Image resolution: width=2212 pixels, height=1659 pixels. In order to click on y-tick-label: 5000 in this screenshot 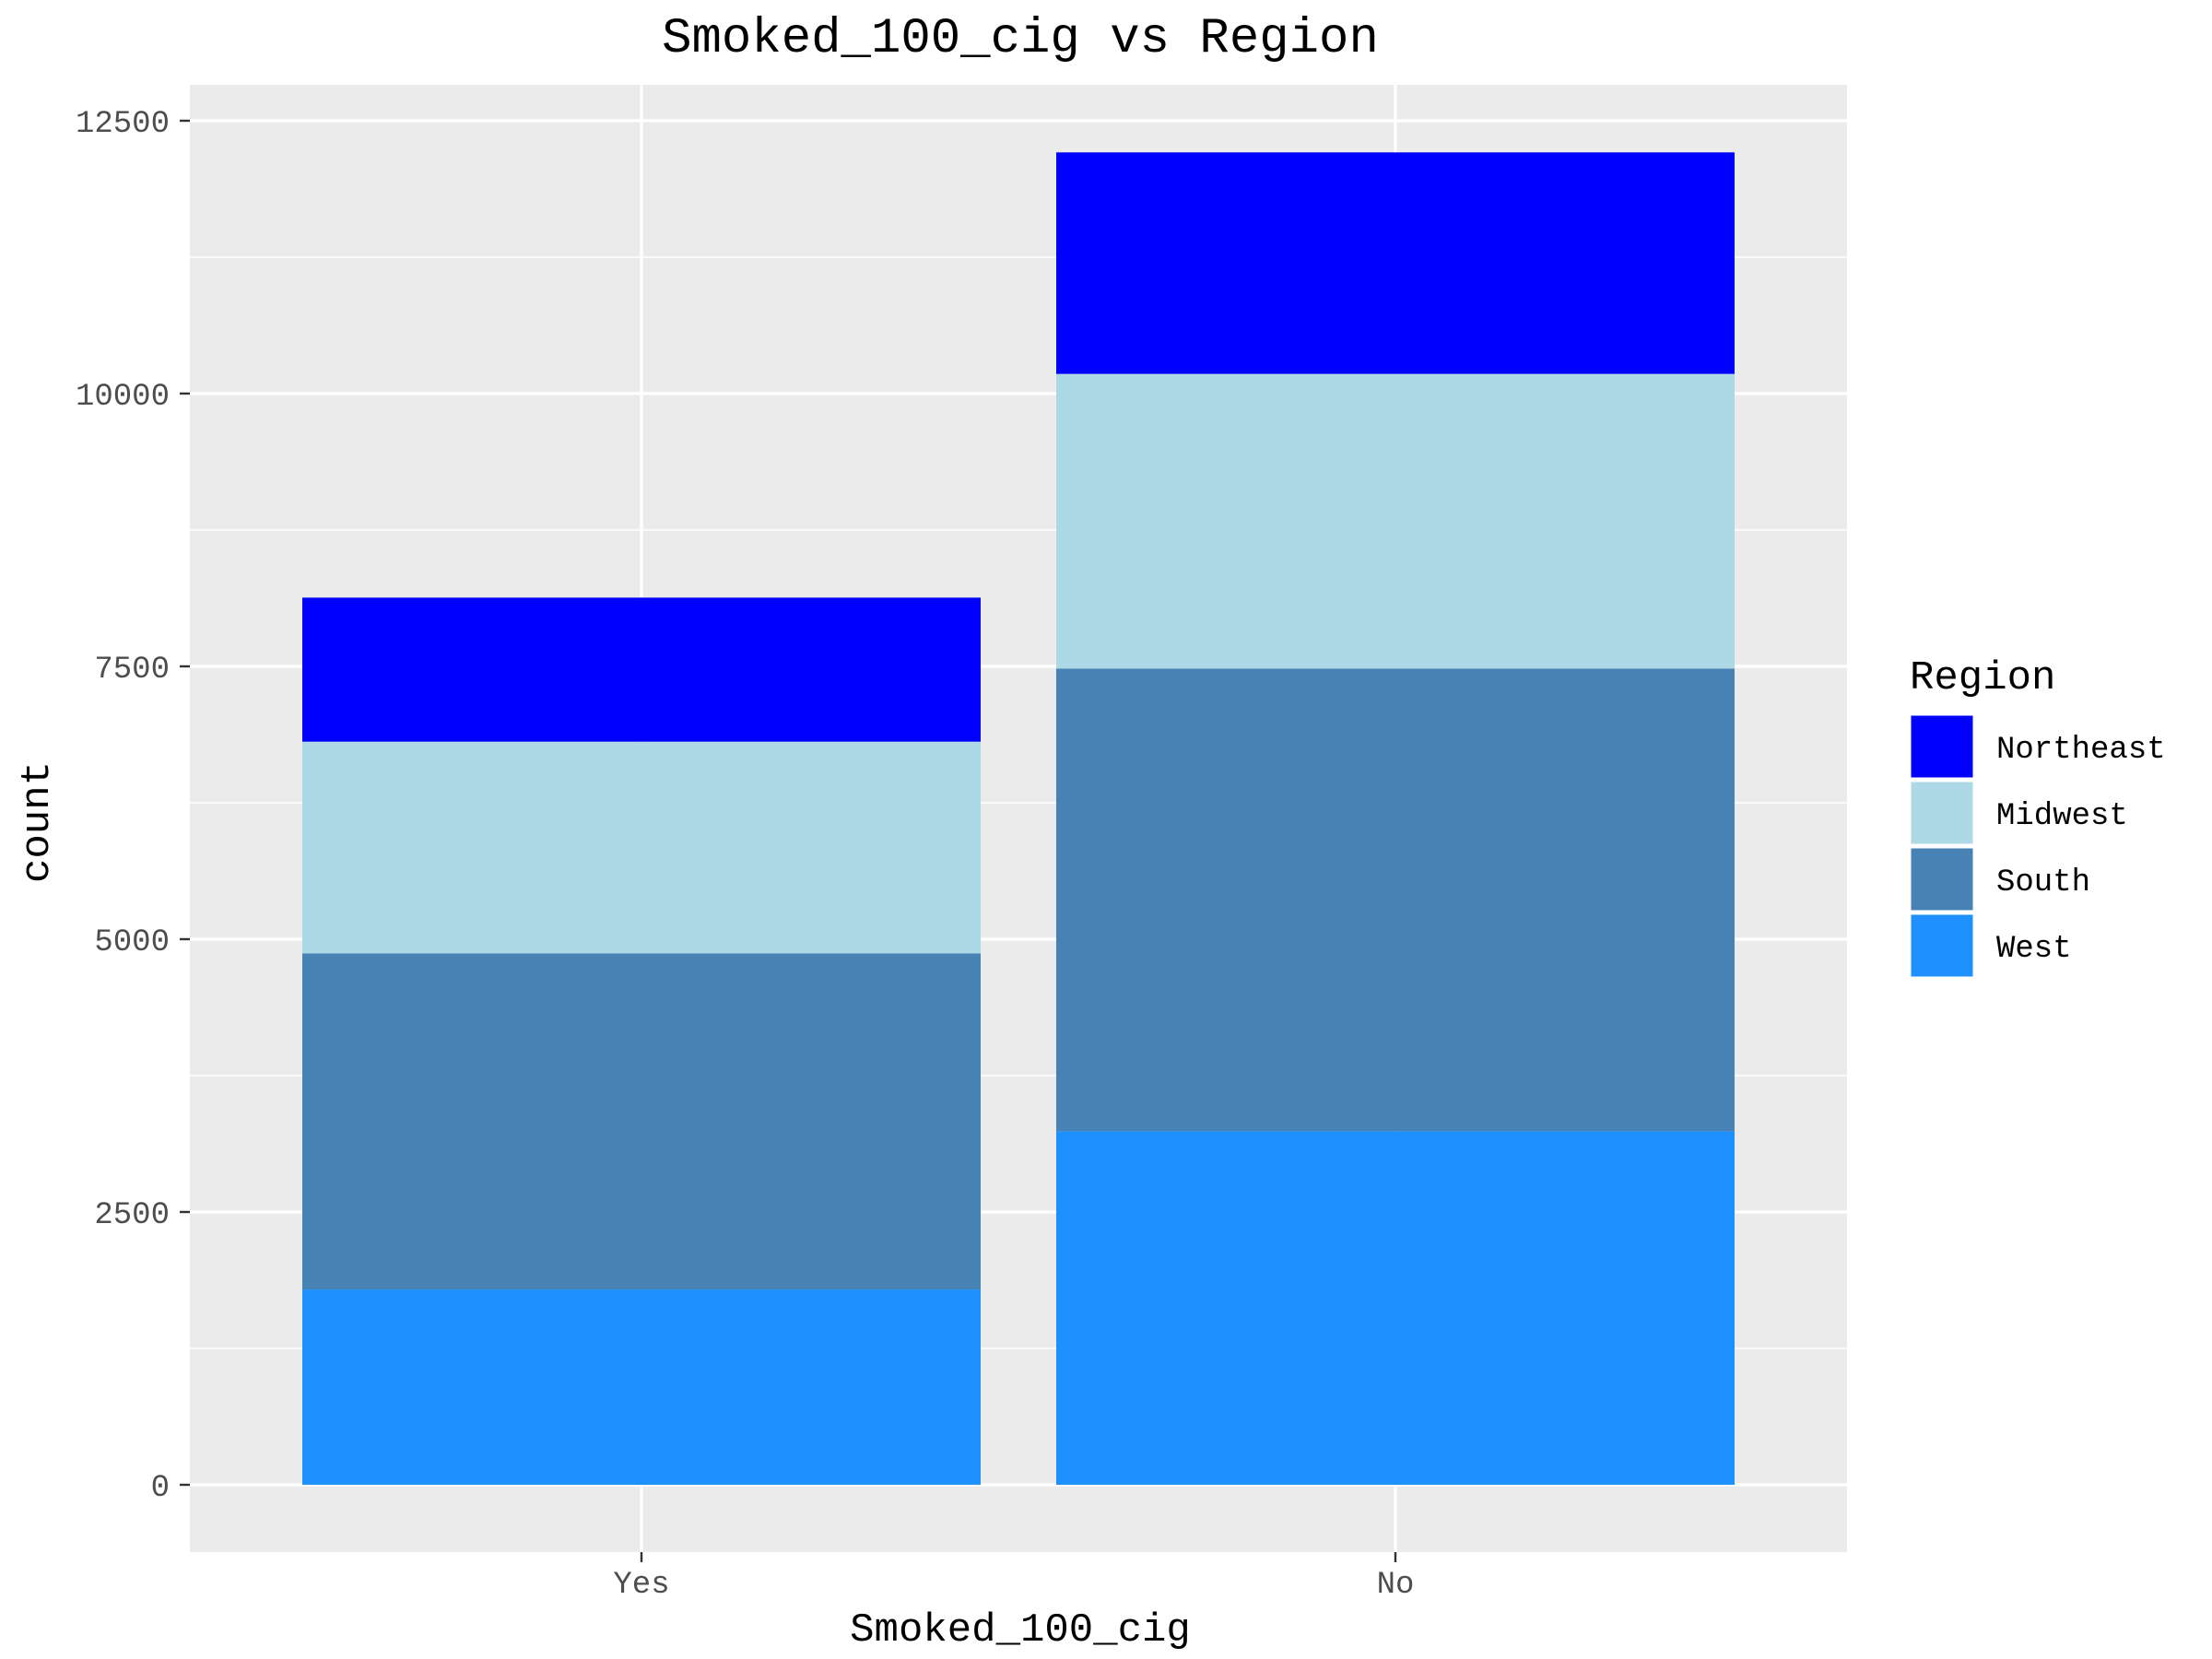, I will do `click(132, 942)`.